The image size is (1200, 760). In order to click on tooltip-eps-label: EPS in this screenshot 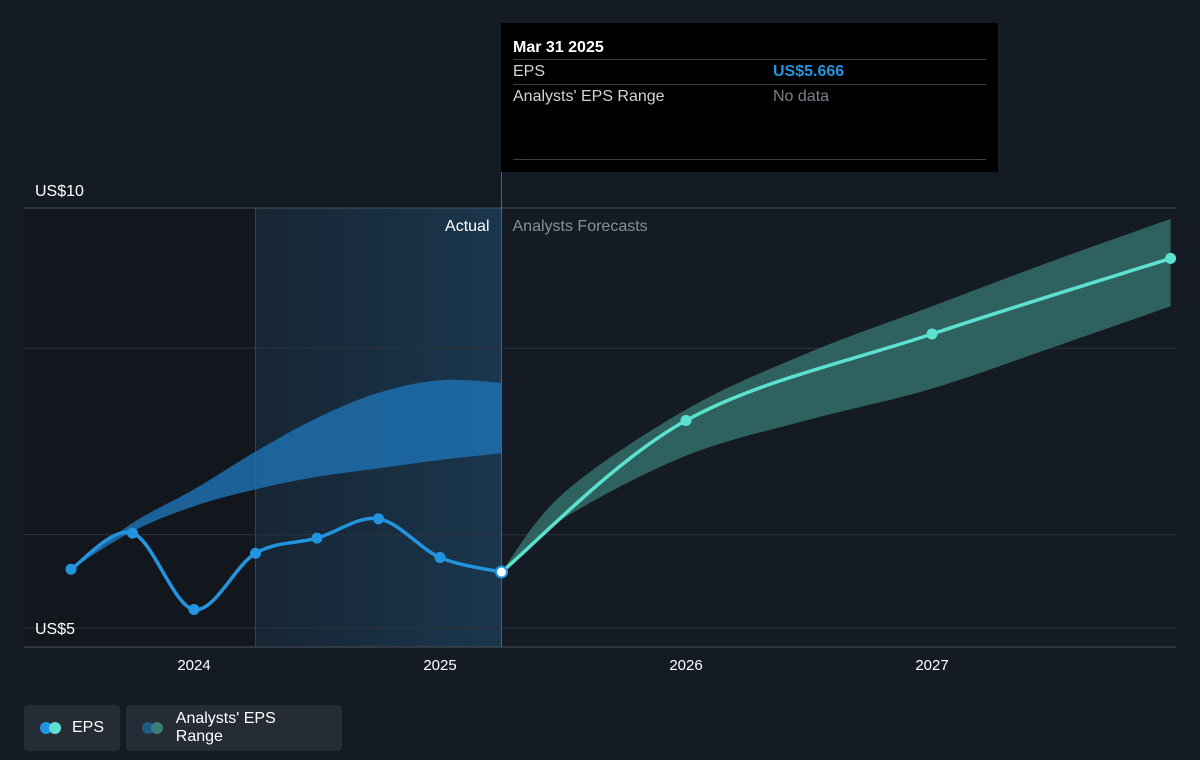, I will do `click(529, 71)`.